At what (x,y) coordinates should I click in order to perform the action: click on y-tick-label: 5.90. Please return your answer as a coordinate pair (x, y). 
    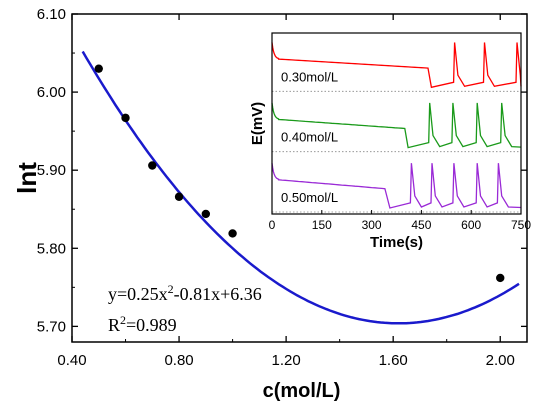
    Looking at the image, I should click on (51, 170).